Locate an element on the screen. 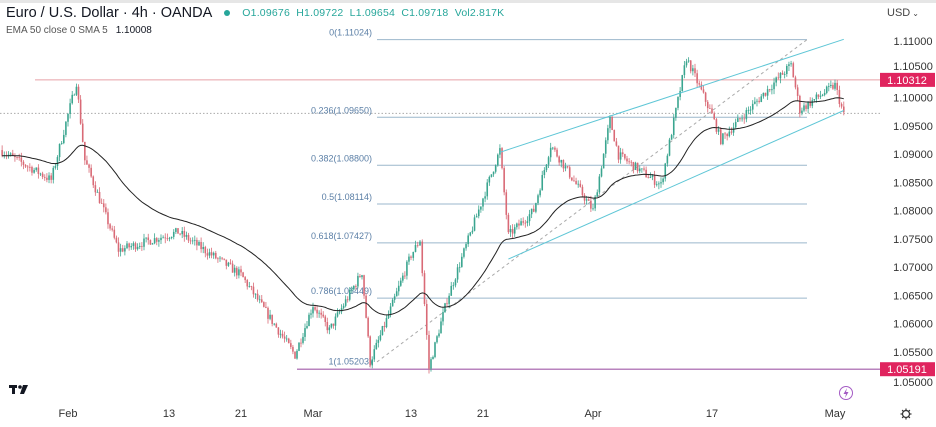 The width and height of the screenshot is (936, 427). price-axis-label: 1.08500 is located at coordinates (913, 183).